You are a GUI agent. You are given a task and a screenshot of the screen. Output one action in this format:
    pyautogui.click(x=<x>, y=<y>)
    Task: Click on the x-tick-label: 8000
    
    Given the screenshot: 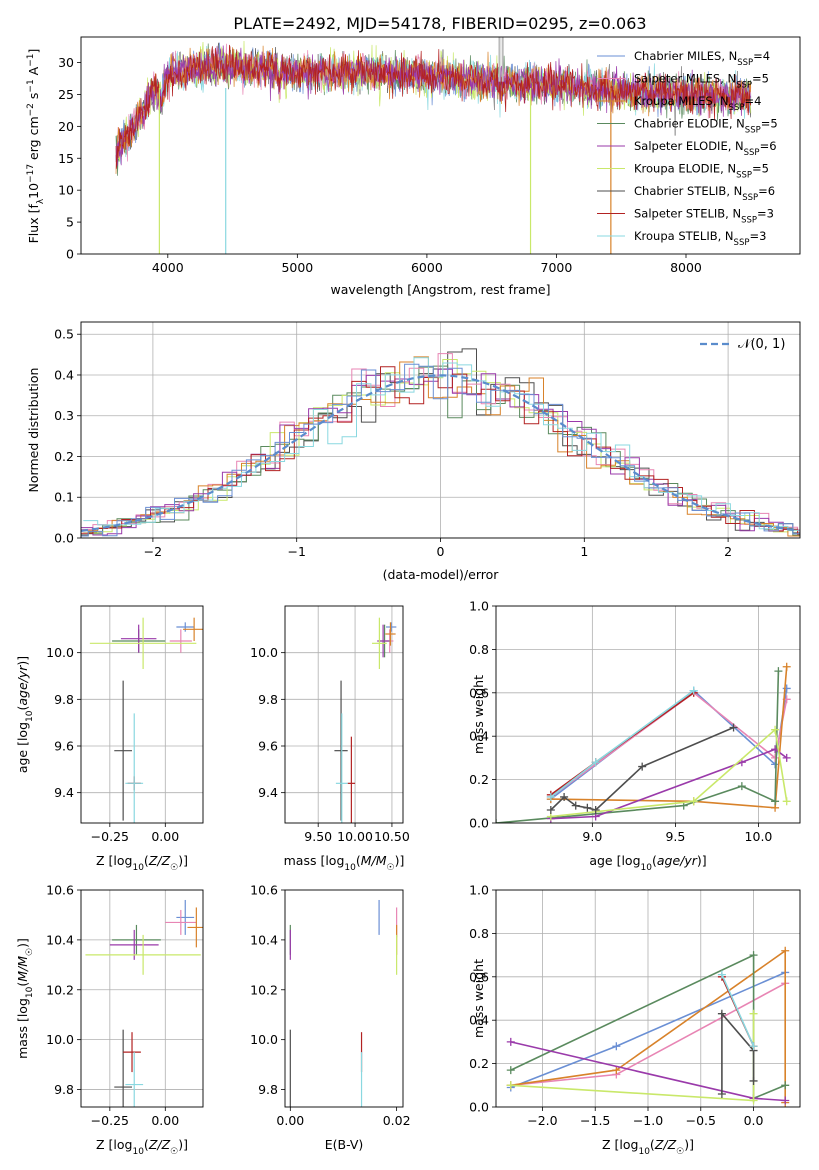 What is the action you would take?
    pyautogui.click(x=686, y=267)
    